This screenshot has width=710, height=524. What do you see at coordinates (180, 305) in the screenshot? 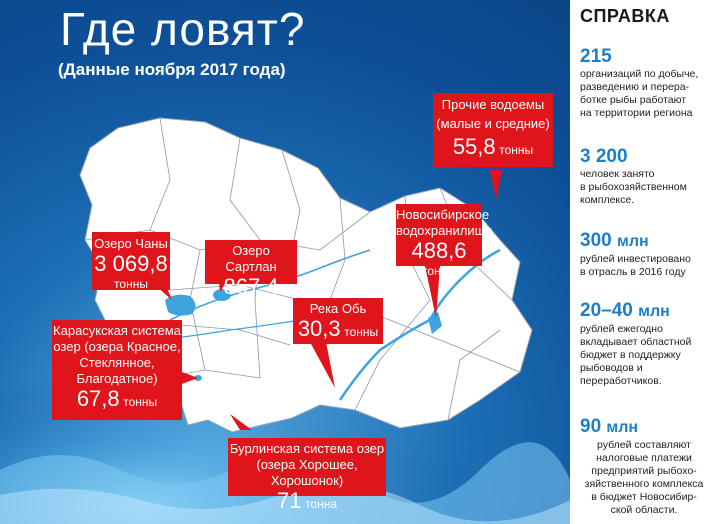
I see `lake-chany` at bounding box center [180, 305].